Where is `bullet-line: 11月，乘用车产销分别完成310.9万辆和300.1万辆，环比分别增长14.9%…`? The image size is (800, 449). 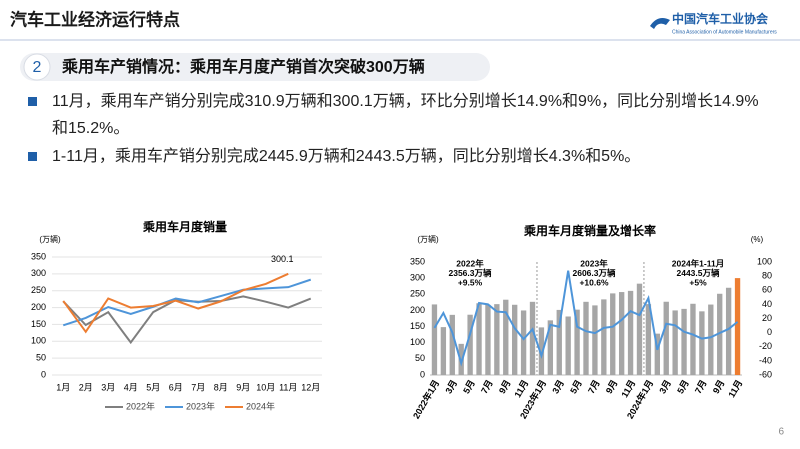
bullet-line: 11月，乘用车产销分别完成310.9万辆和300.1万辆，环比分别增长14.9%… is located at coordinates (405, 101).